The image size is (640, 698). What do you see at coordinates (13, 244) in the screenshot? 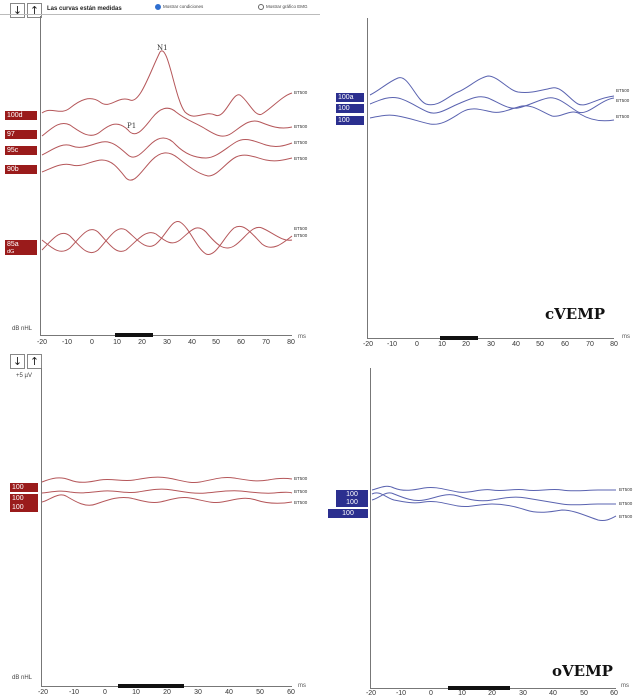
I see `intensity-tag-label: 85a` at bounding box center [13, 244].